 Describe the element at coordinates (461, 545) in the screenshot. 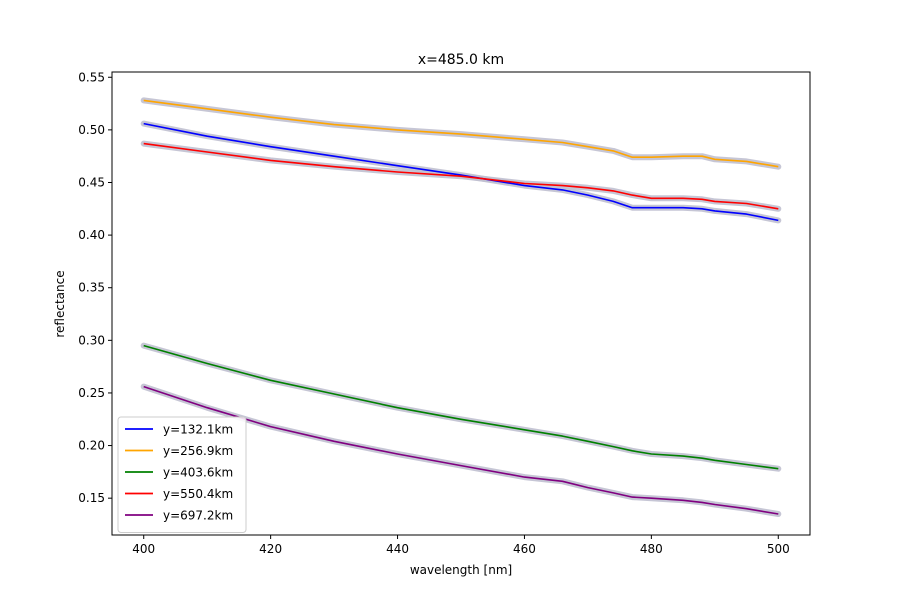

I see `x-axis-ticks: 400 420 440 460 480 500` at that location.